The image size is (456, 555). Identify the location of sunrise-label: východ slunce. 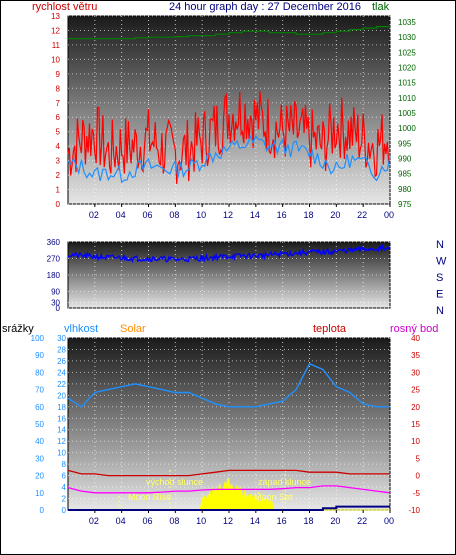
(174, 482).